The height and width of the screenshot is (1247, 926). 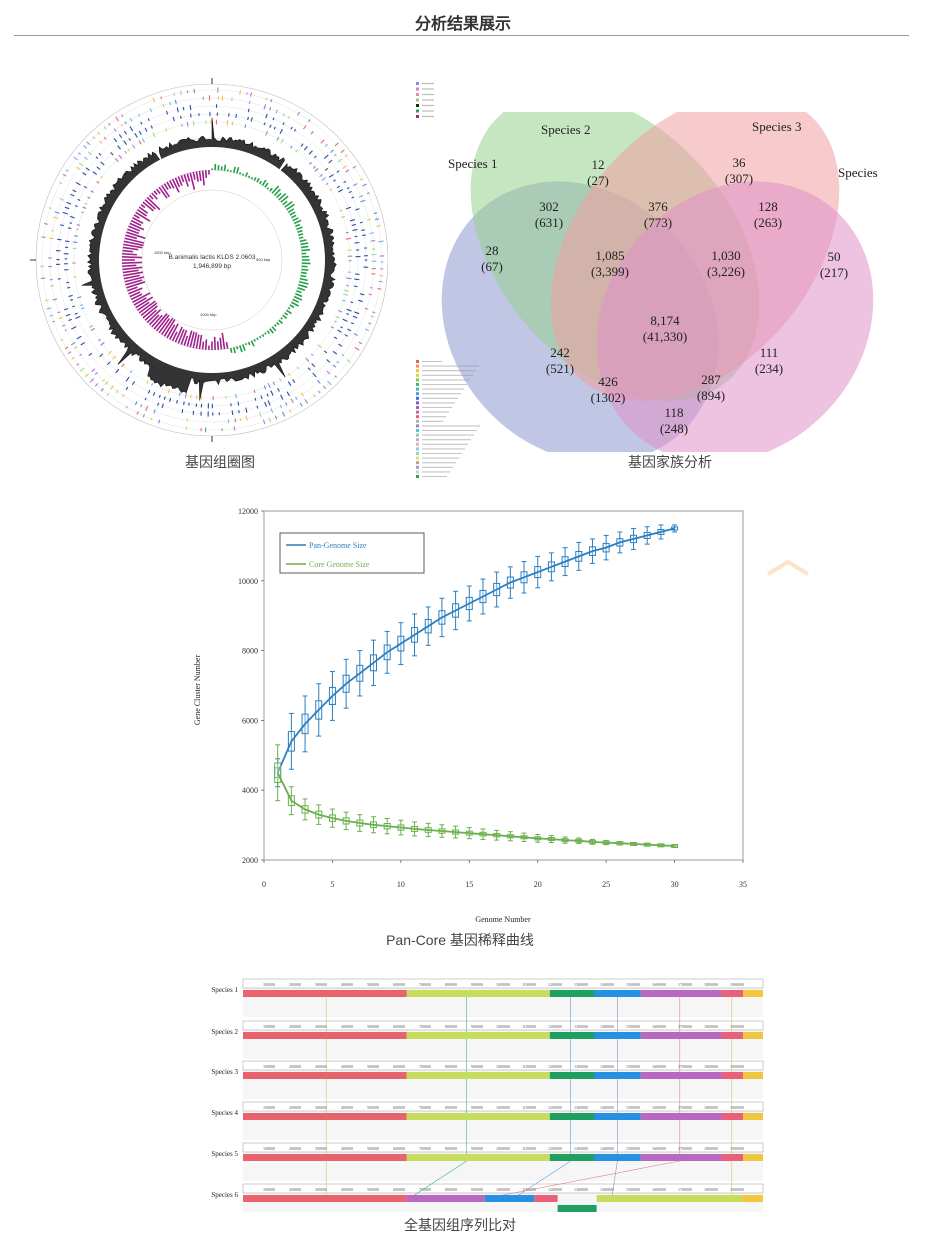 I want to click on ruler-tick-label: 1500000, so click(x=633, y=1189).